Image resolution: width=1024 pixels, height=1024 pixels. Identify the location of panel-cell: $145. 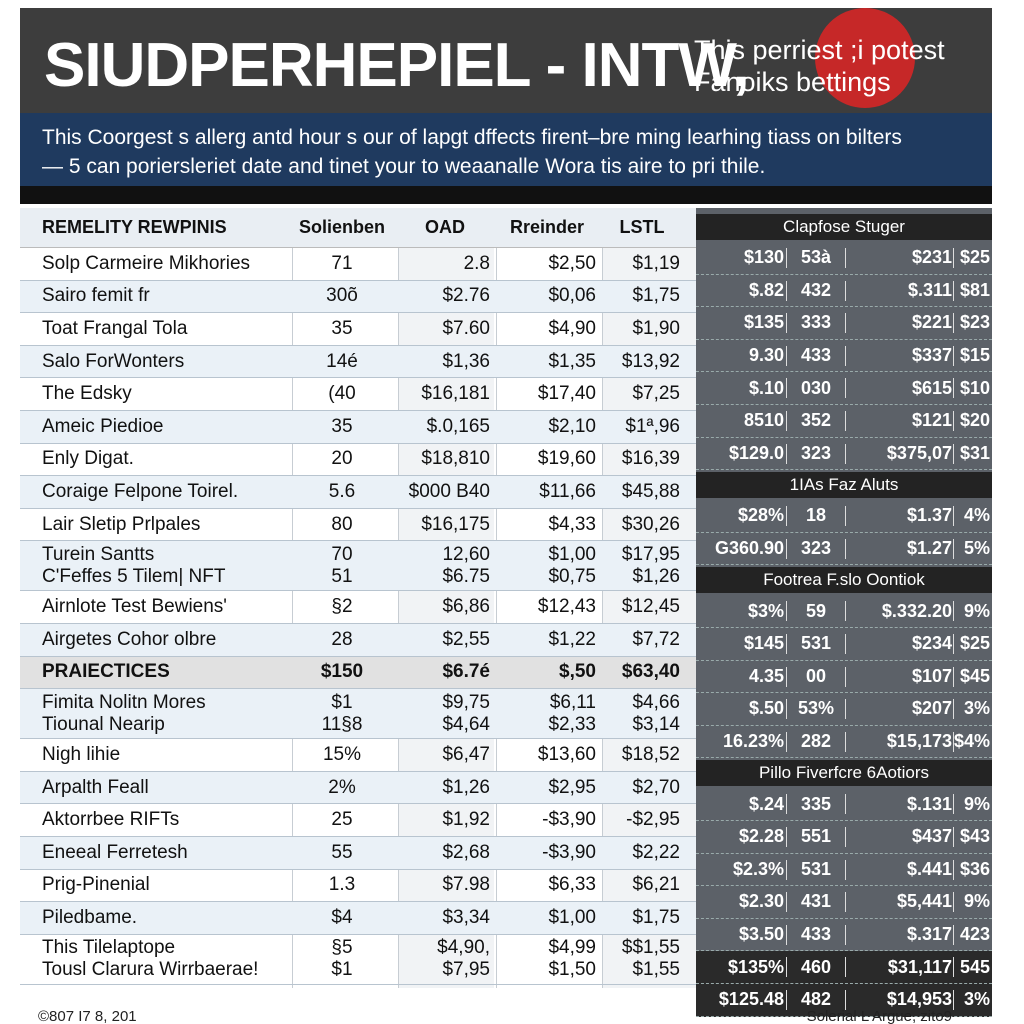
(763, 643).